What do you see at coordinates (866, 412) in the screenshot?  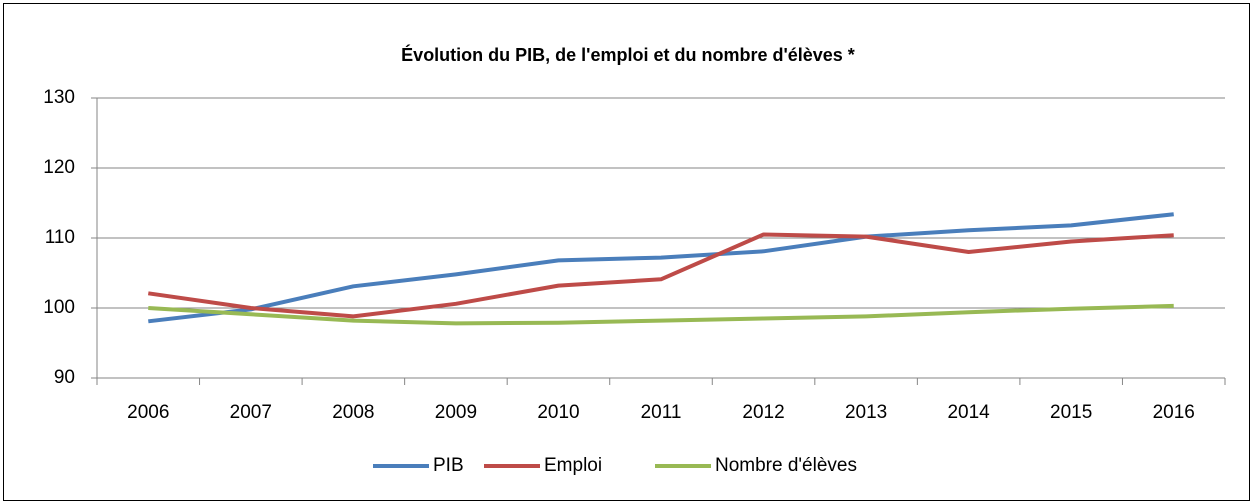 I see `x-tick-label: 2013` at bounding box center [866, 412].